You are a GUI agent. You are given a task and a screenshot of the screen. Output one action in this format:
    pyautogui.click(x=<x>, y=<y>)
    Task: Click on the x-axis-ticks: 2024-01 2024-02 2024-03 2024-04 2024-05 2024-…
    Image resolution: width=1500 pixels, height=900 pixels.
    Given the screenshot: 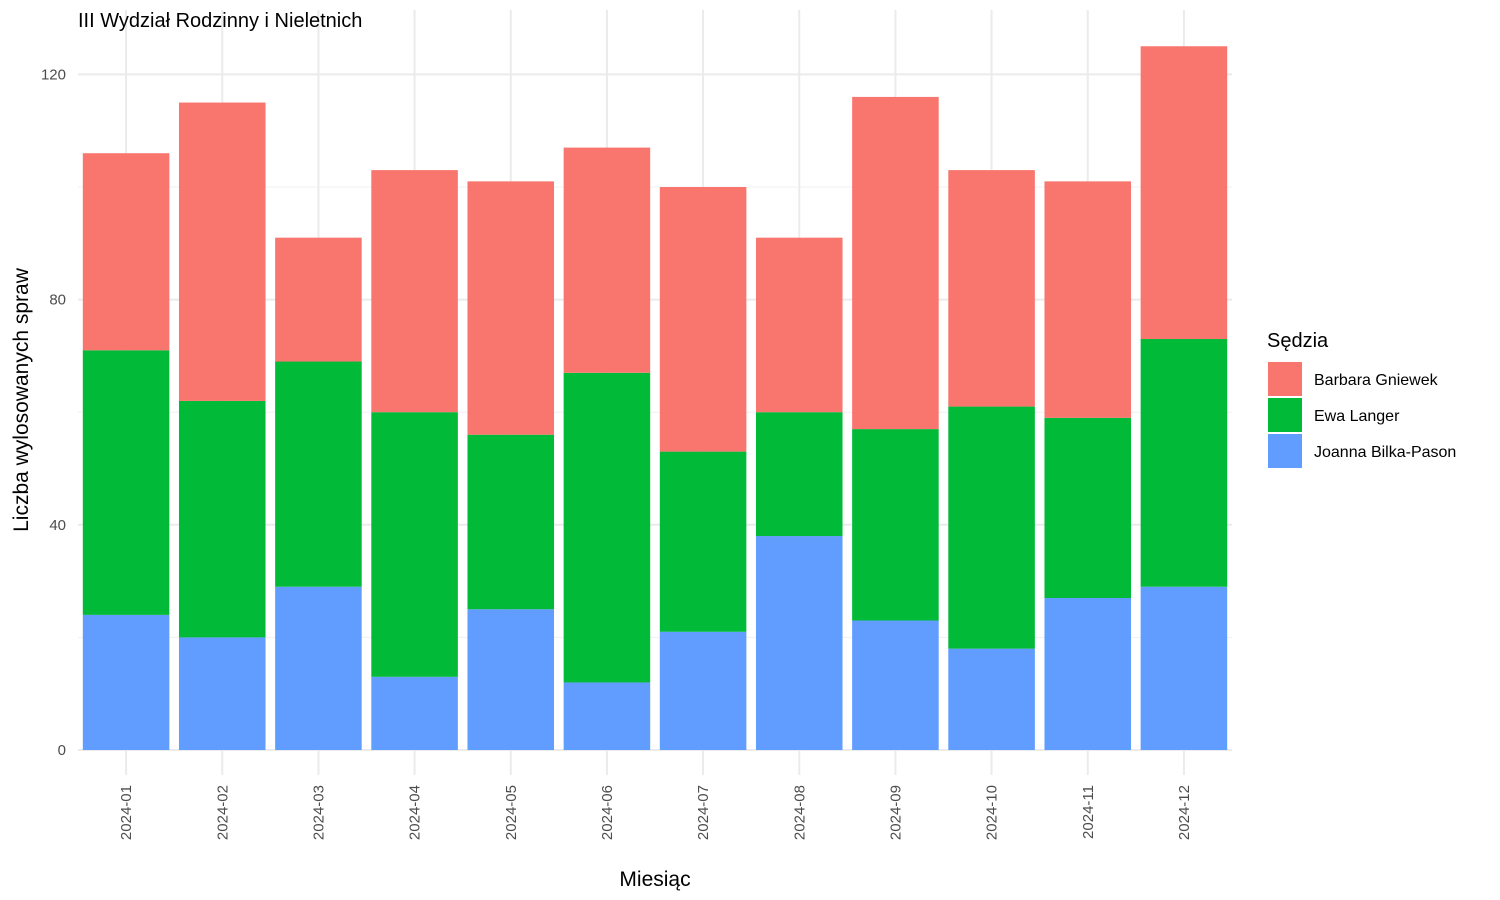 What is the action you would take?
    pyautogui.click(x=655, y=812)
    